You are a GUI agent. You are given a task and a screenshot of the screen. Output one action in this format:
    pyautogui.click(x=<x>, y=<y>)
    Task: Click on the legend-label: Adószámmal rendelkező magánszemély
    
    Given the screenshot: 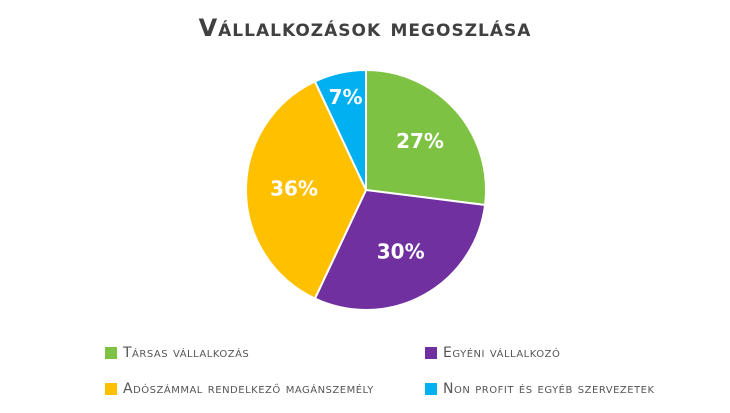 What is the action you would take?
    pyautogui.click(x=248, y=389)
    